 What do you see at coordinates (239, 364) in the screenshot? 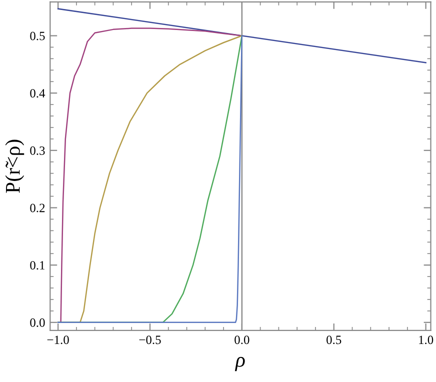
I see `x-axis-title: ρ` at bounding box center [239, 364].